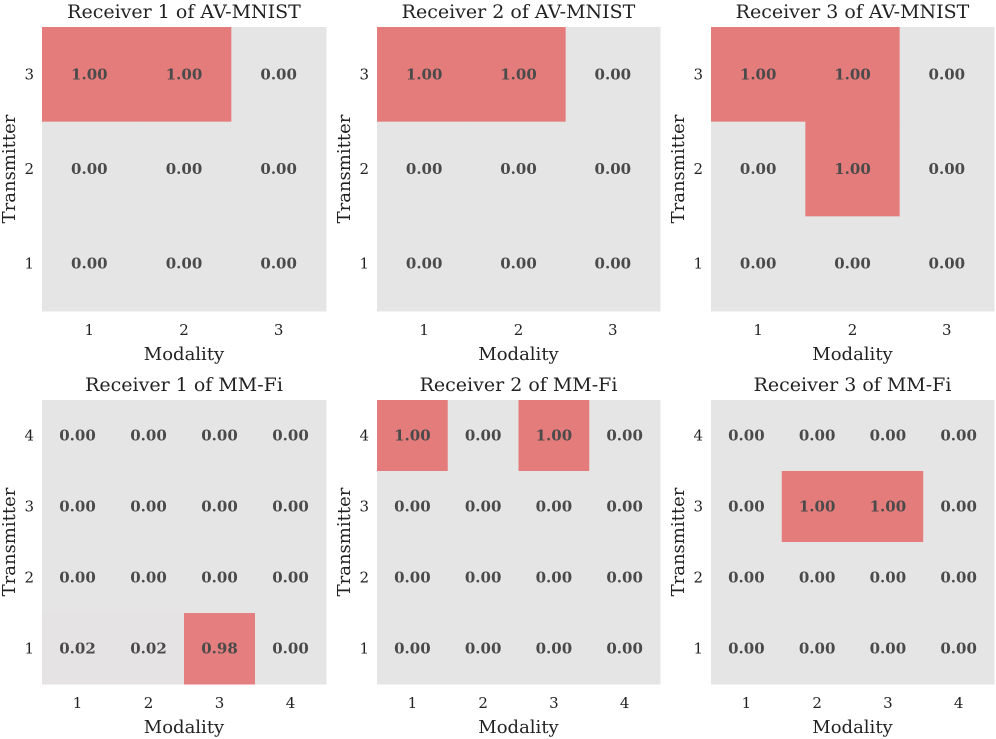 The height and width of the screenshot is (739, 996). I want to click on panel-6-cell-r2-c1, so click(747, 507).